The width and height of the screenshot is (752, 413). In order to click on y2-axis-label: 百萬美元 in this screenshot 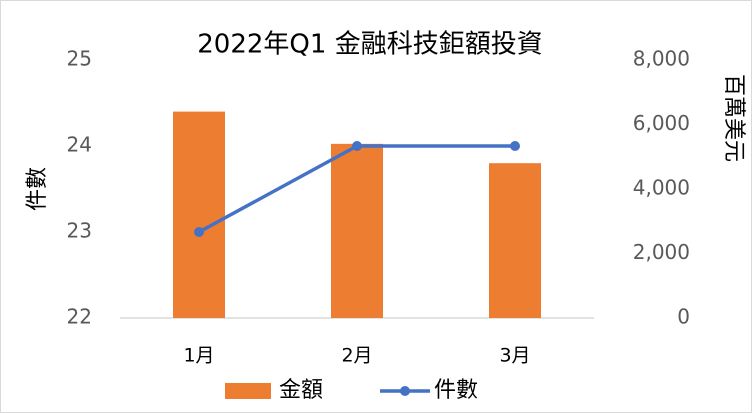, I will do `click(733, 118)`.